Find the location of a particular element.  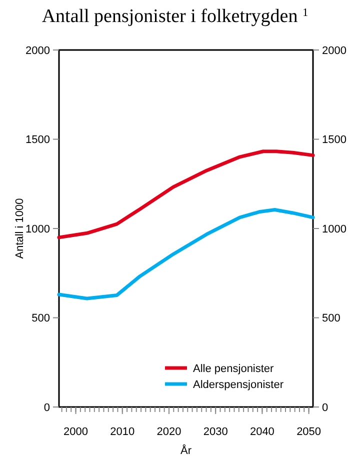

y2-tick-label: 1500 is located at coordinates (334, 140).